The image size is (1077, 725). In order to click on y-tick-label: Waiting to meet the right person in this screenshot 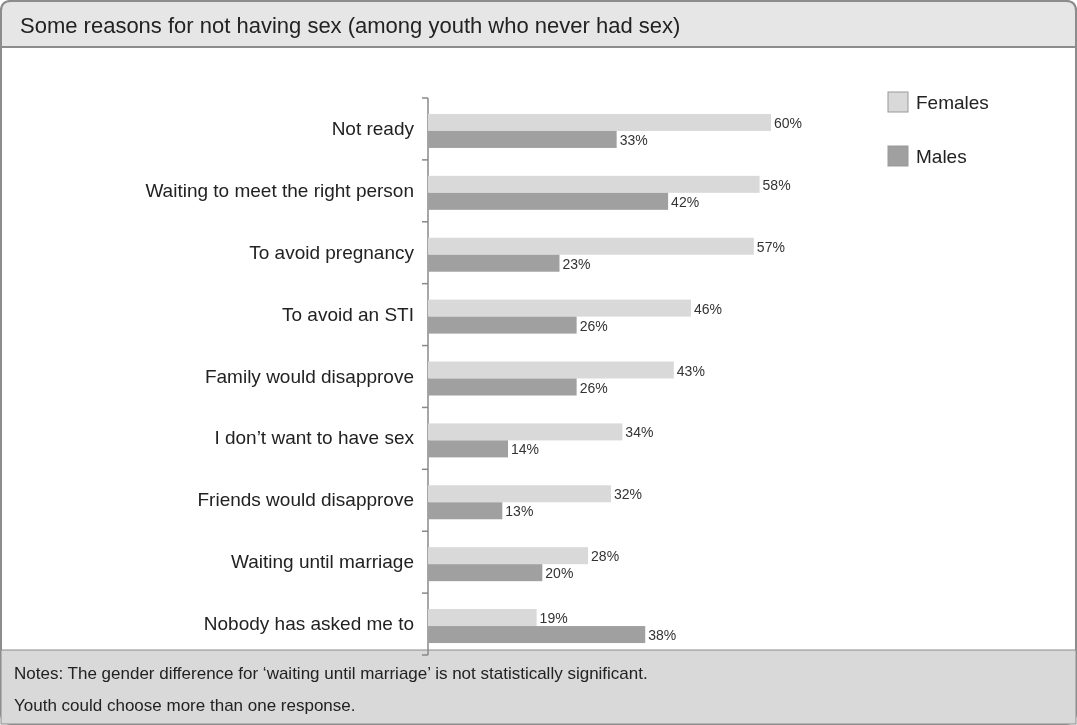, I will do `click(279, 190)`.